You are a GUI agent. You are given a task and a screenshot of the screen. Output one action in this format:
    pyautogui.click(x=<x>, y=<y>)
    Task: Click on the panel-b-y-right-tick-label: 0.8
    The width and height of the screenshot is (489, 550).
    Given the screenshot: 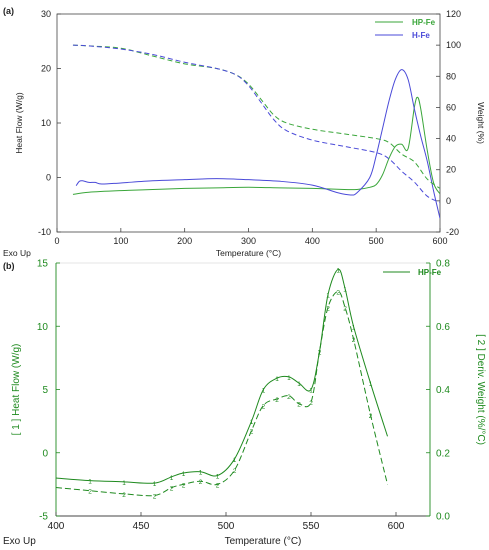 What is the action you would take?
    pyautogui.click(x=443, y=264)
    